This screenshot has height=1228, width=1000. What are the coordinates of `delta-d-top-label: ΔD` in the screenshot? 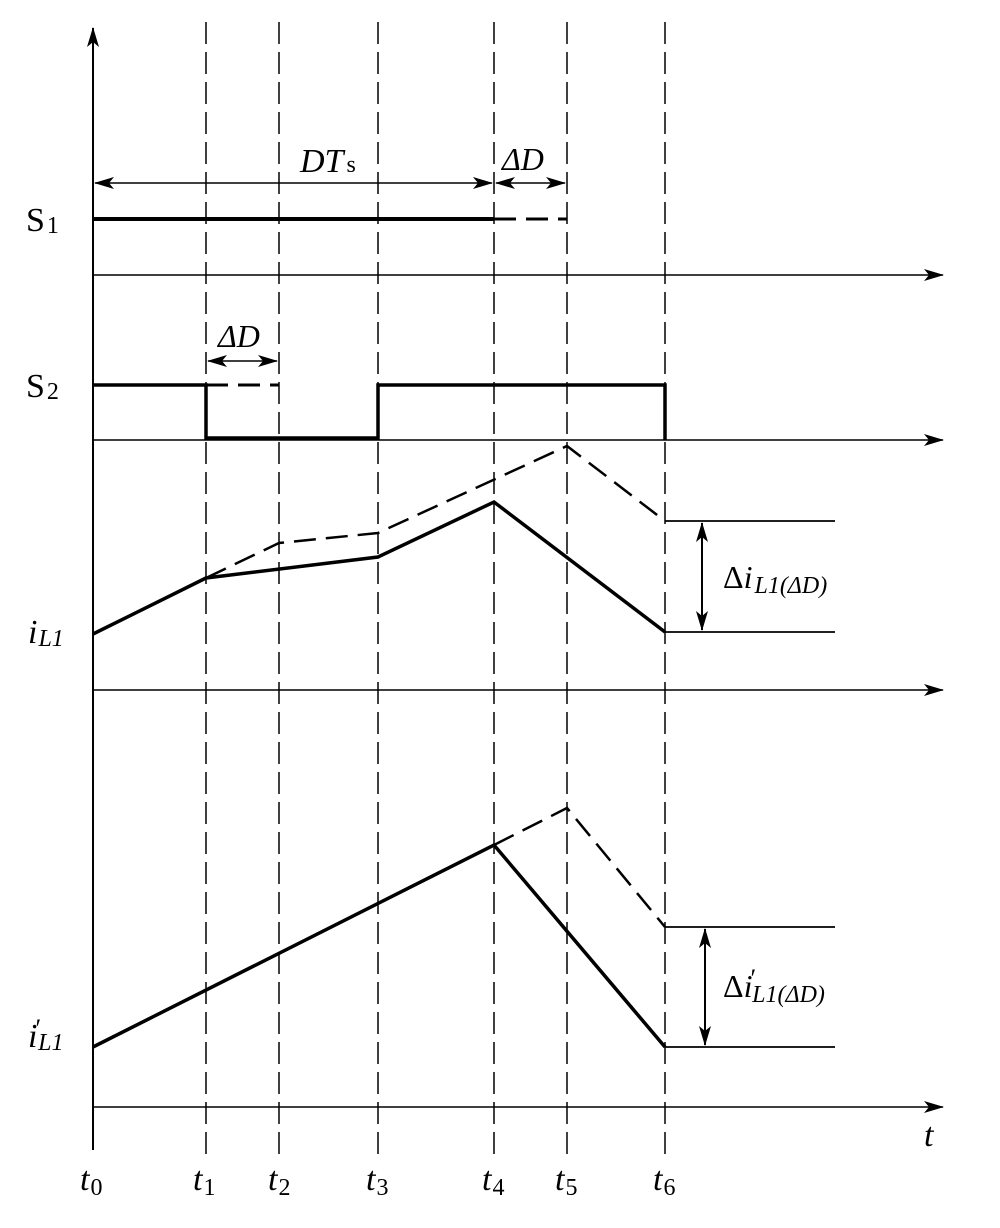 It's located at (522, 159).